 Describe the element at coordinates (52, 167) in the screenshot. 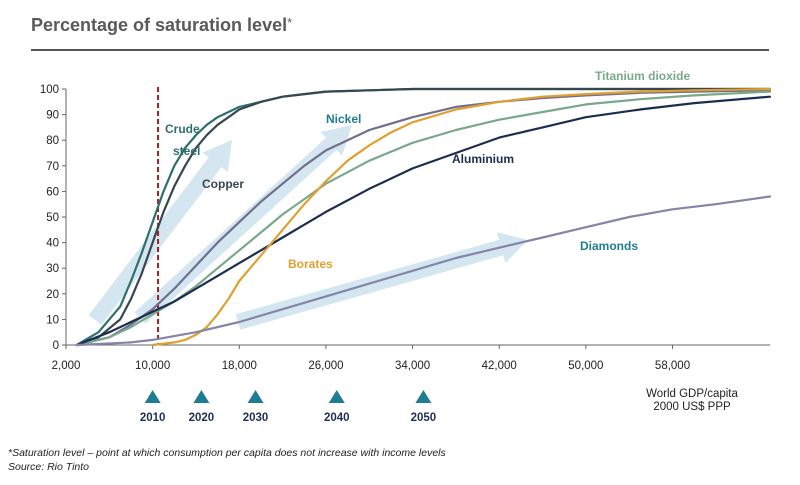

I see `y-tick-label: 70` at that location.